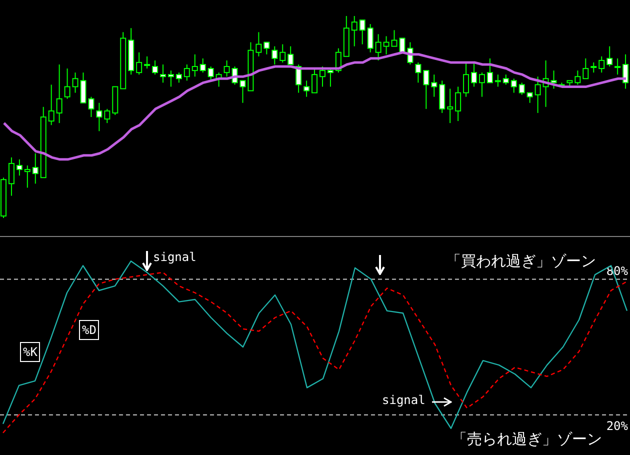 The width and height of the screenshot is (630, 455). Describe the element at coordinates (89, 330) in the screenshot. I see `series-label: %D` at that location.